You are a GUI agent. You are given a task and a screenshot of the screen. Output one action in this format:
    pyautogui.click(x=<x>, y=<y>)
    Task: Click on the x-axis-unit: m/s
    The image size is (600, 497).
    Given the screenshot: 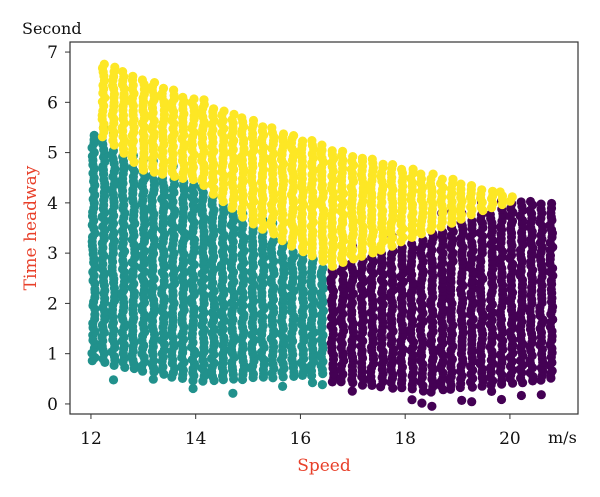 What is the action you would take?
    pyautogui.click(x=562, y=437)
    